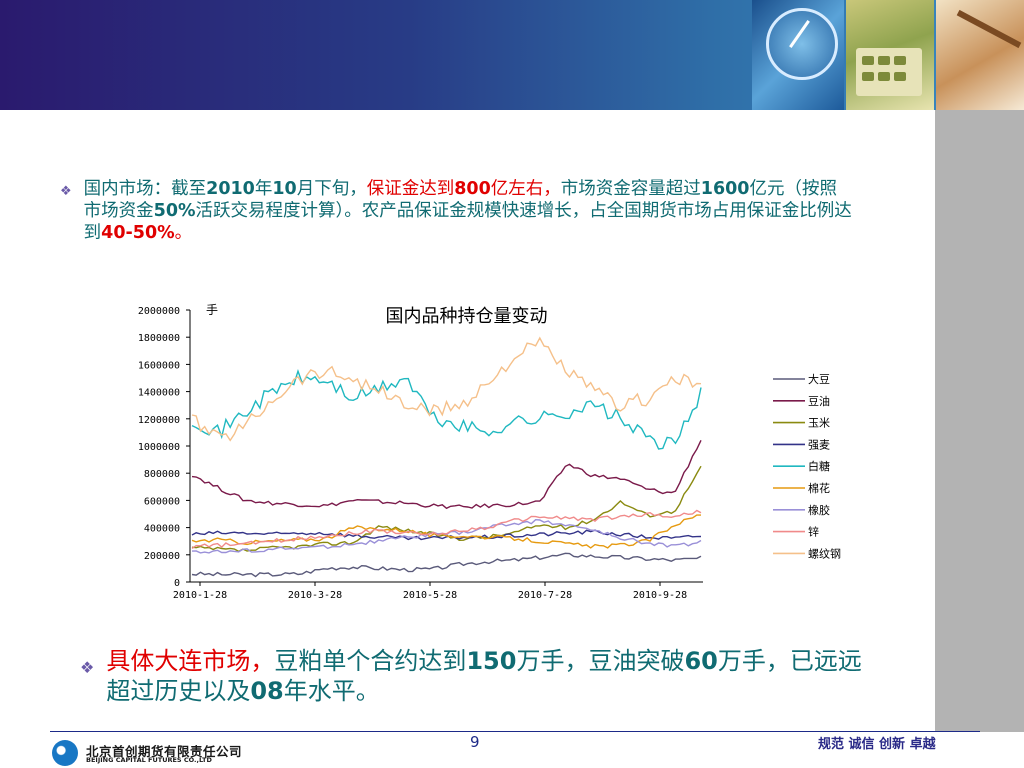 The height and width of the screenshot is (768, 1024). Describe the element at coordinates (819, 401) in the screenshot. I see `legend-label: 豆油` at that location.